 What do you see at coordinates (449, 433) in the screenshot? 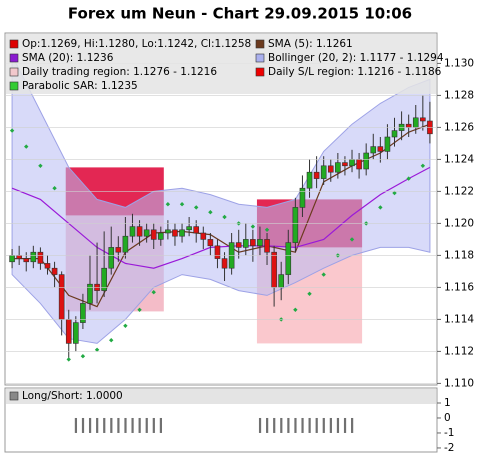
I see `y-tick-label: -1` at bounding box center [449, 433].